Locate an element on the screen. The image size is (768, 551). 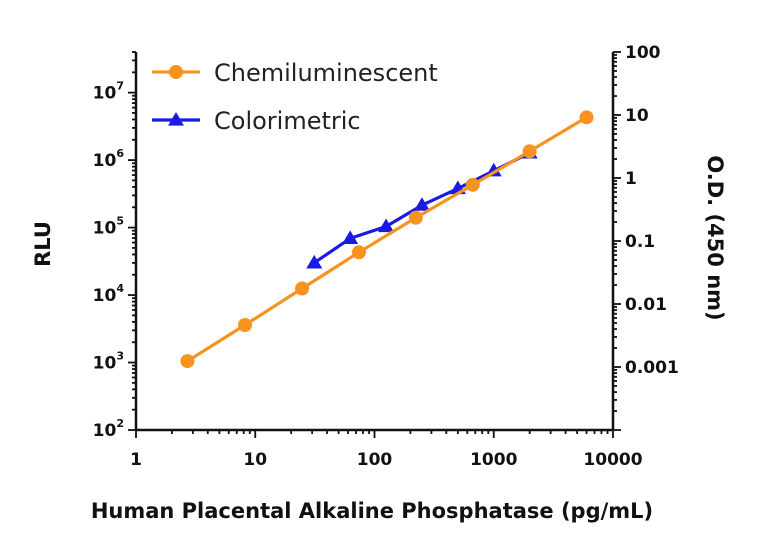
y2-tick-label: 0.01 is located at coordinates (646, 305).